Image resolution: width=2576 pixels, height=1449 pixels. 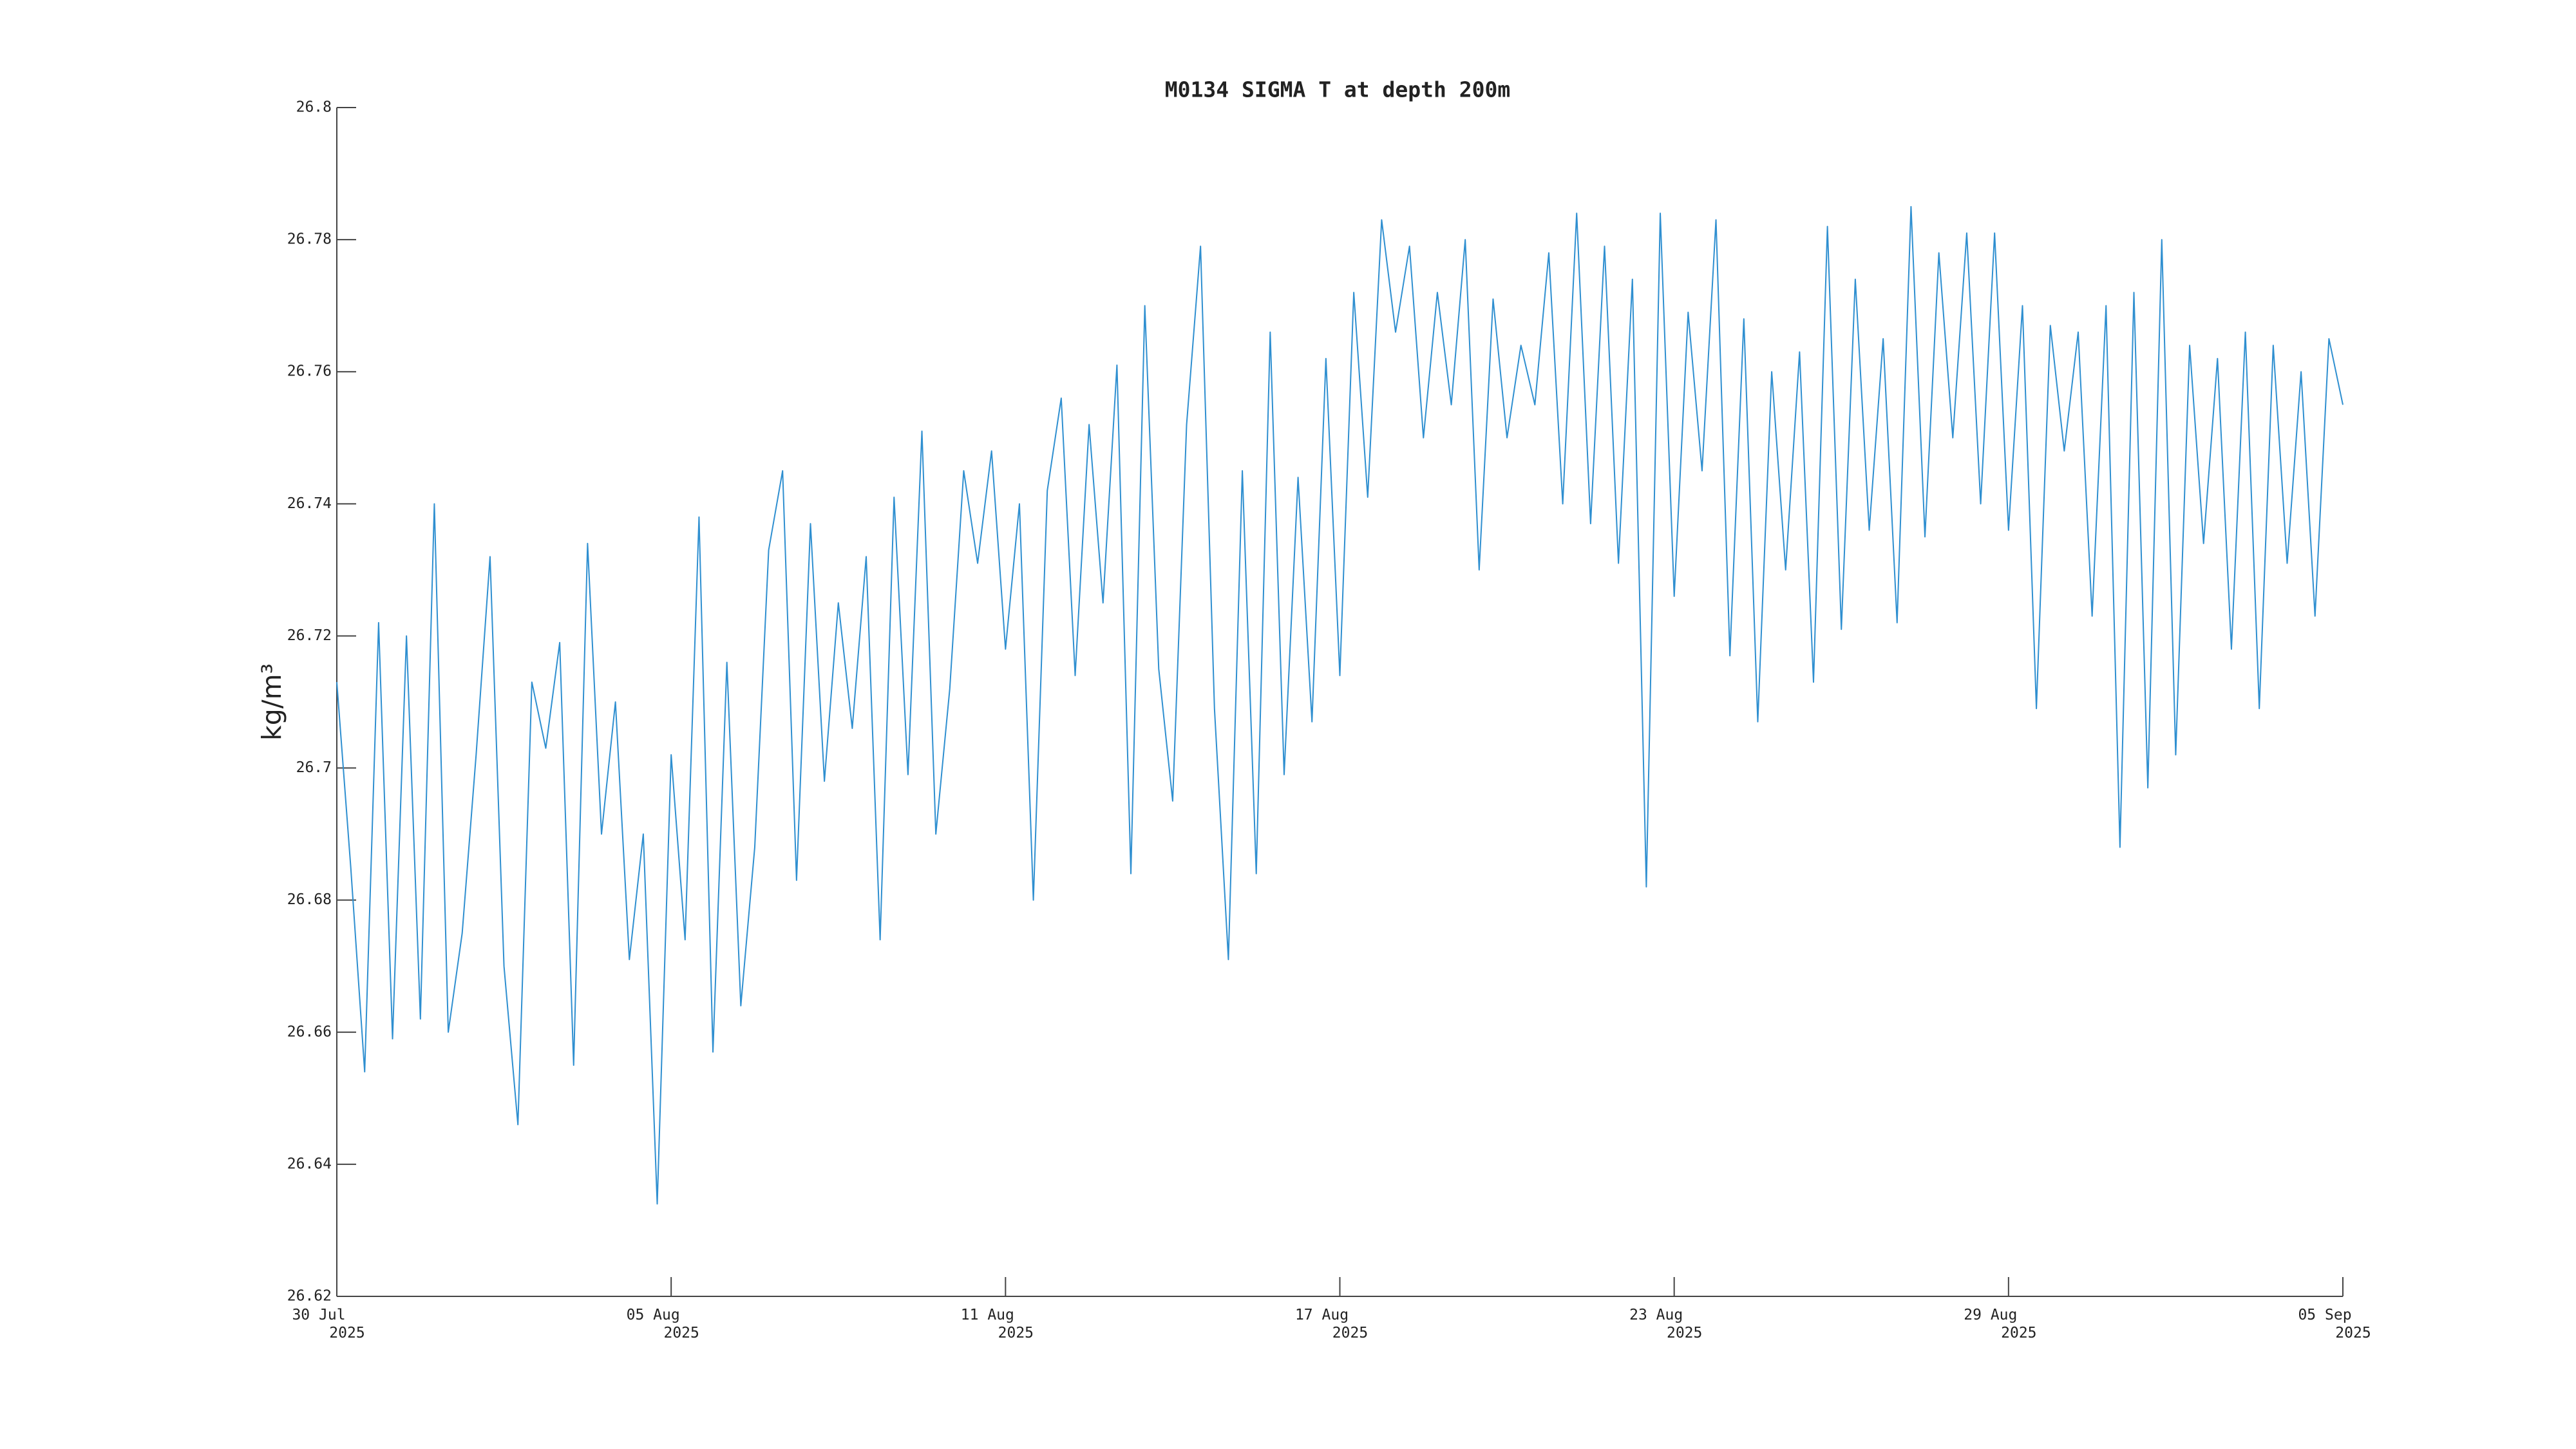 What do you see at coordinates (2324, 1315) in the screenshot?
I see `x-tick-label: 05 Sep` at bounding box center [2324, 1315].